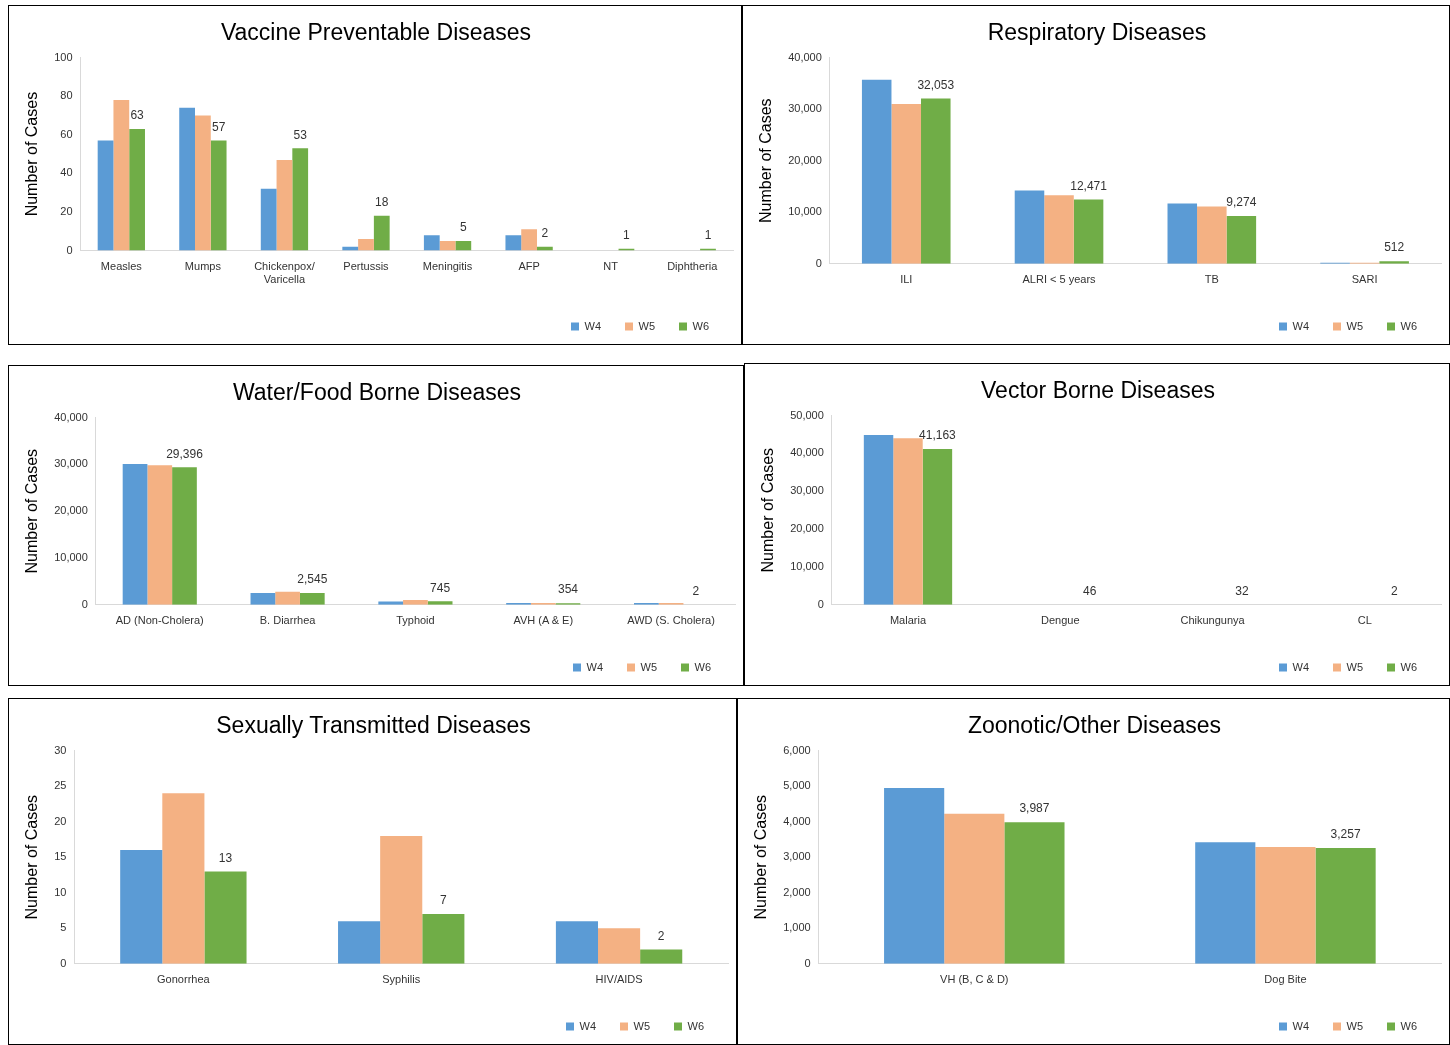 The image size is (1450, 1045). Describe the element at coordinates (708, 234) in the screenshot. I see `data-label: 1` at that location.